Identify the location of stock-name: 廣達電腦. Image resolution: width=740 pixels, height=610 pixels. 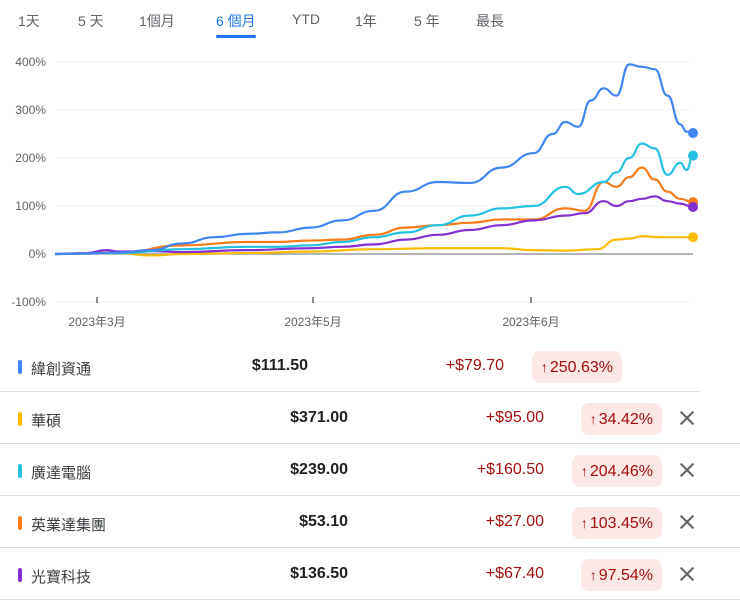
(61, 473).